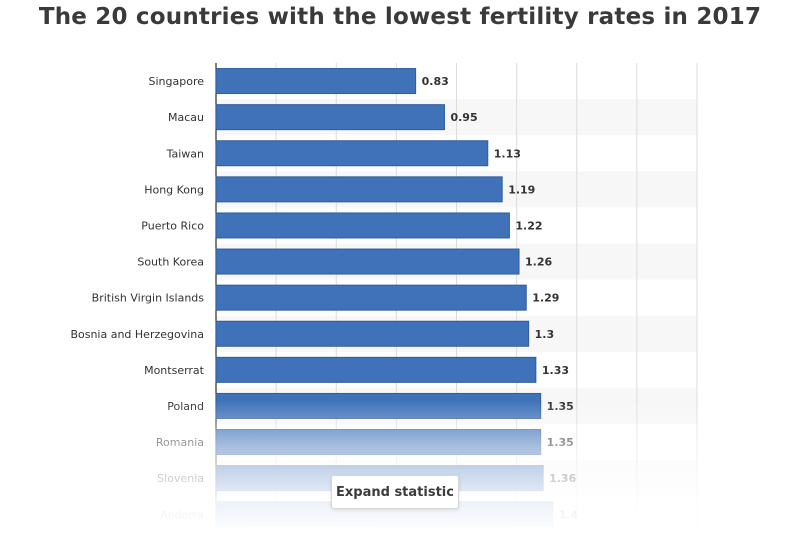 The width and height of the screenshot is (800, 534). I want to click on value-label: 0.83, so click(435, 81).